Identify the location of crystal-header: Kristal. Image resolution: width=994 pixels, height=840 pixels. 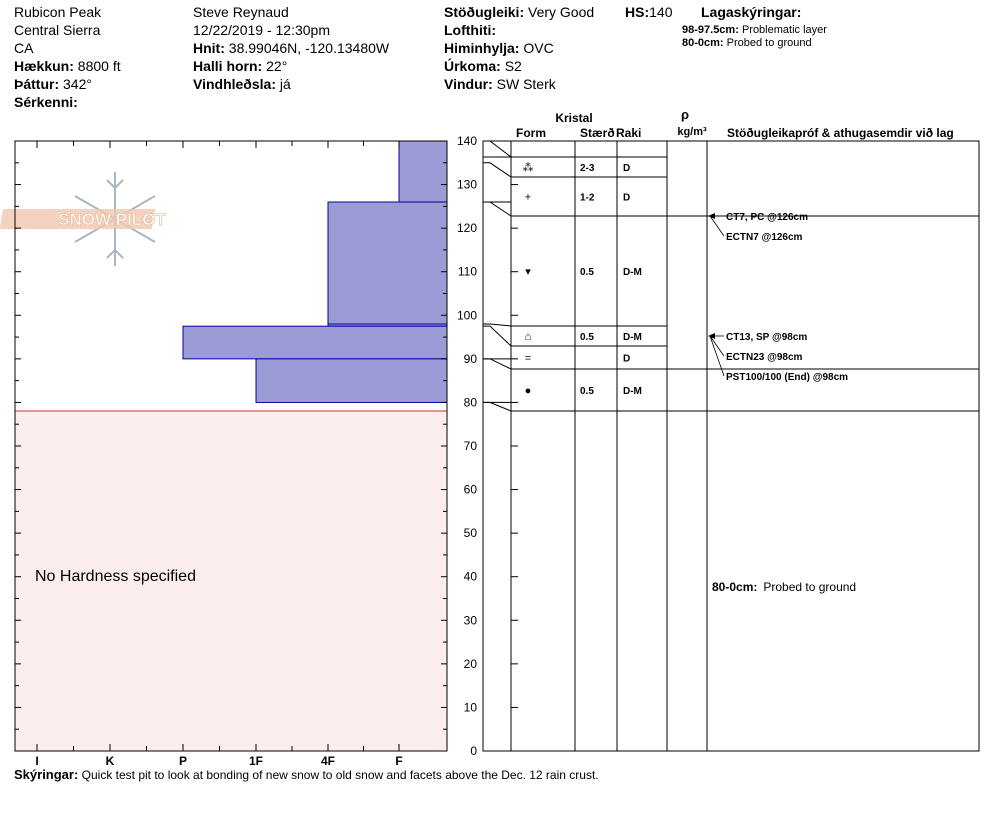
(573, 118).